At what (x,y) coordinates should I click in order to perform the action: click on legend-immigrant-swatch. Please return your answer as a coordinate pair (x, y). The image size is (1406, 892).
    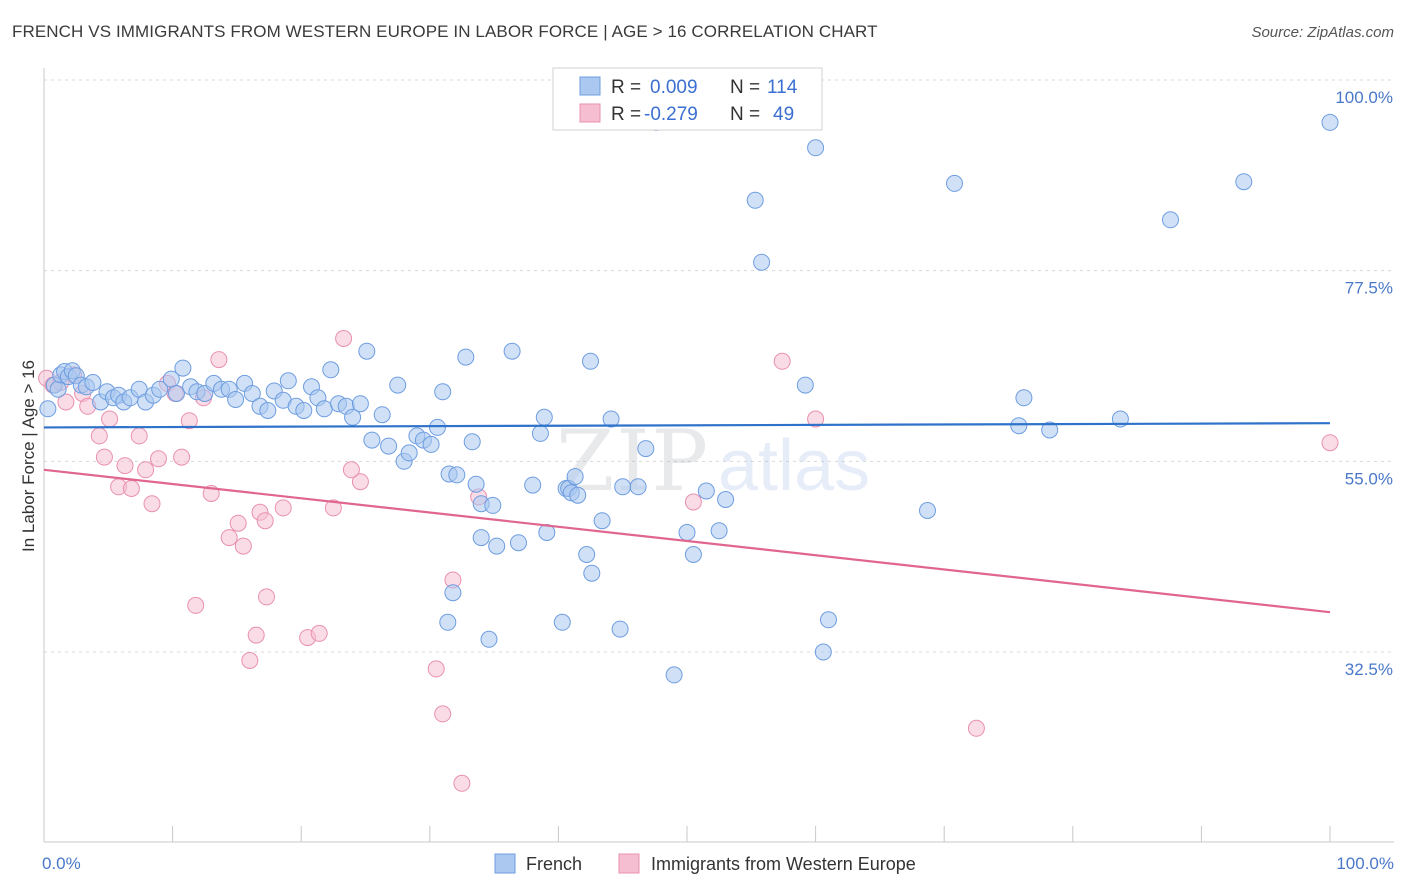
    Looking at the image, I should click on (590, 113).